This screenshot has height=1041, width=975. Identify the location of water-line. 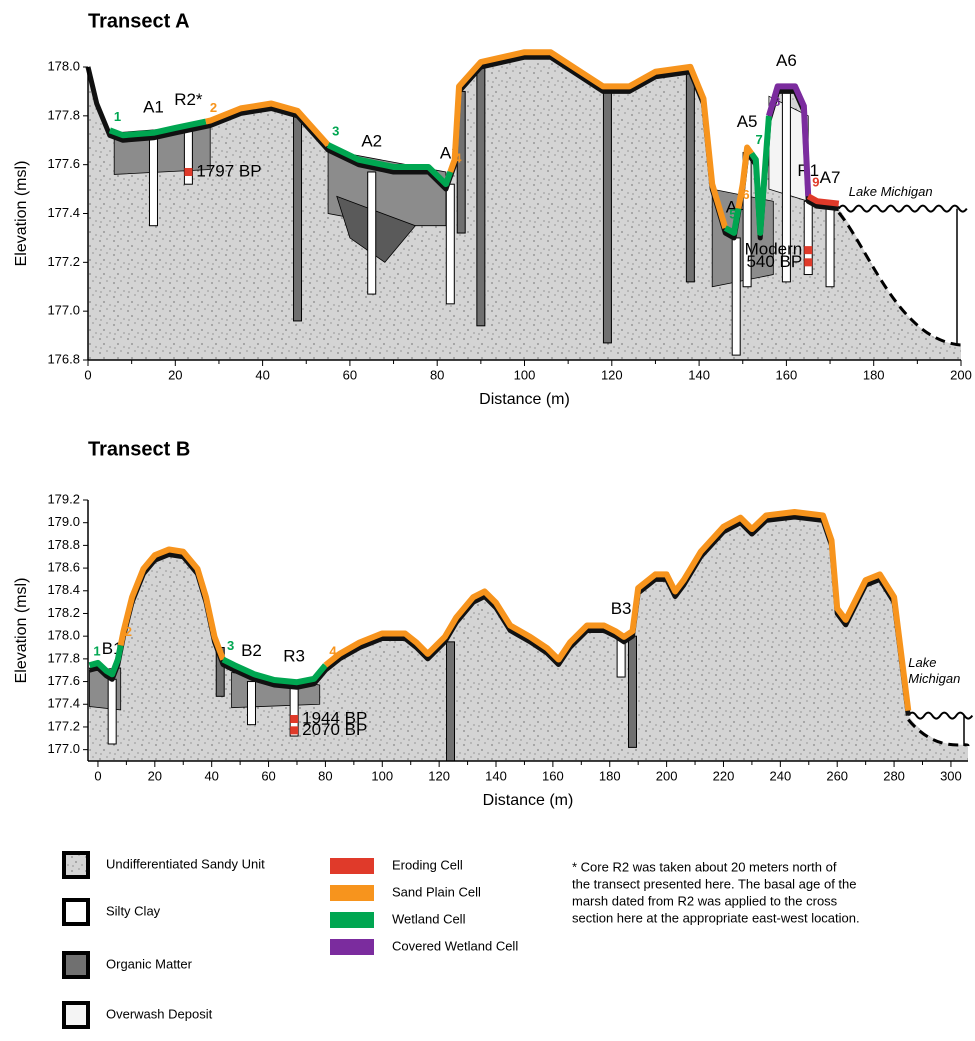
(902, 208).